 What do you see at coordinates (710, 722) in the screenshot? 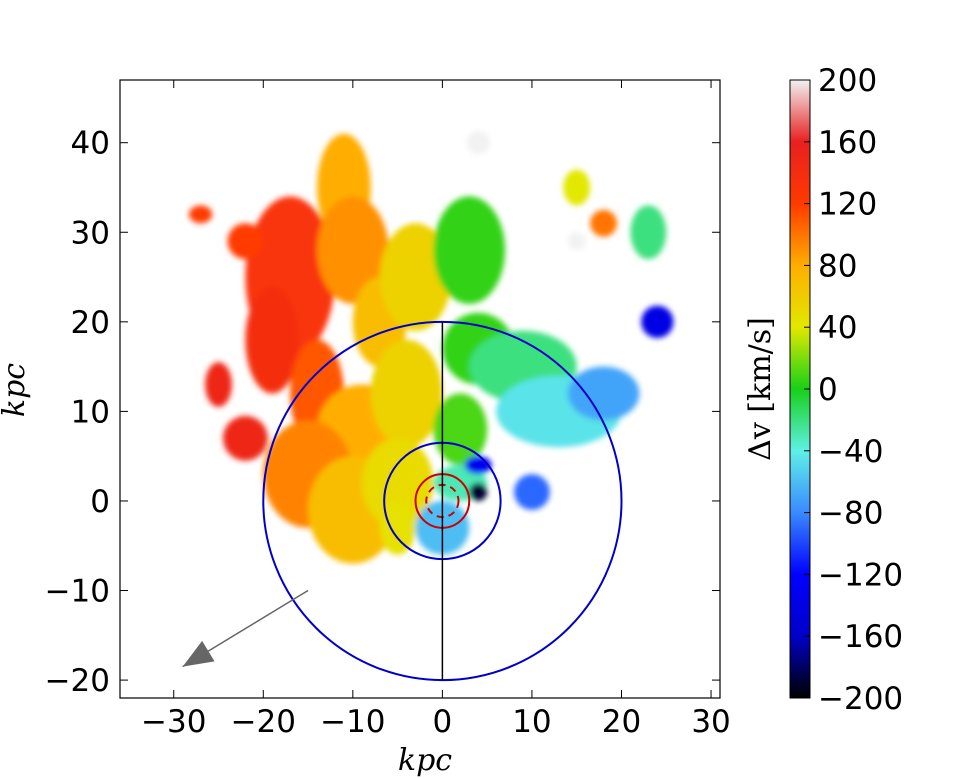
I see `x-tick-label: 30` at bounding box center [710, 722].